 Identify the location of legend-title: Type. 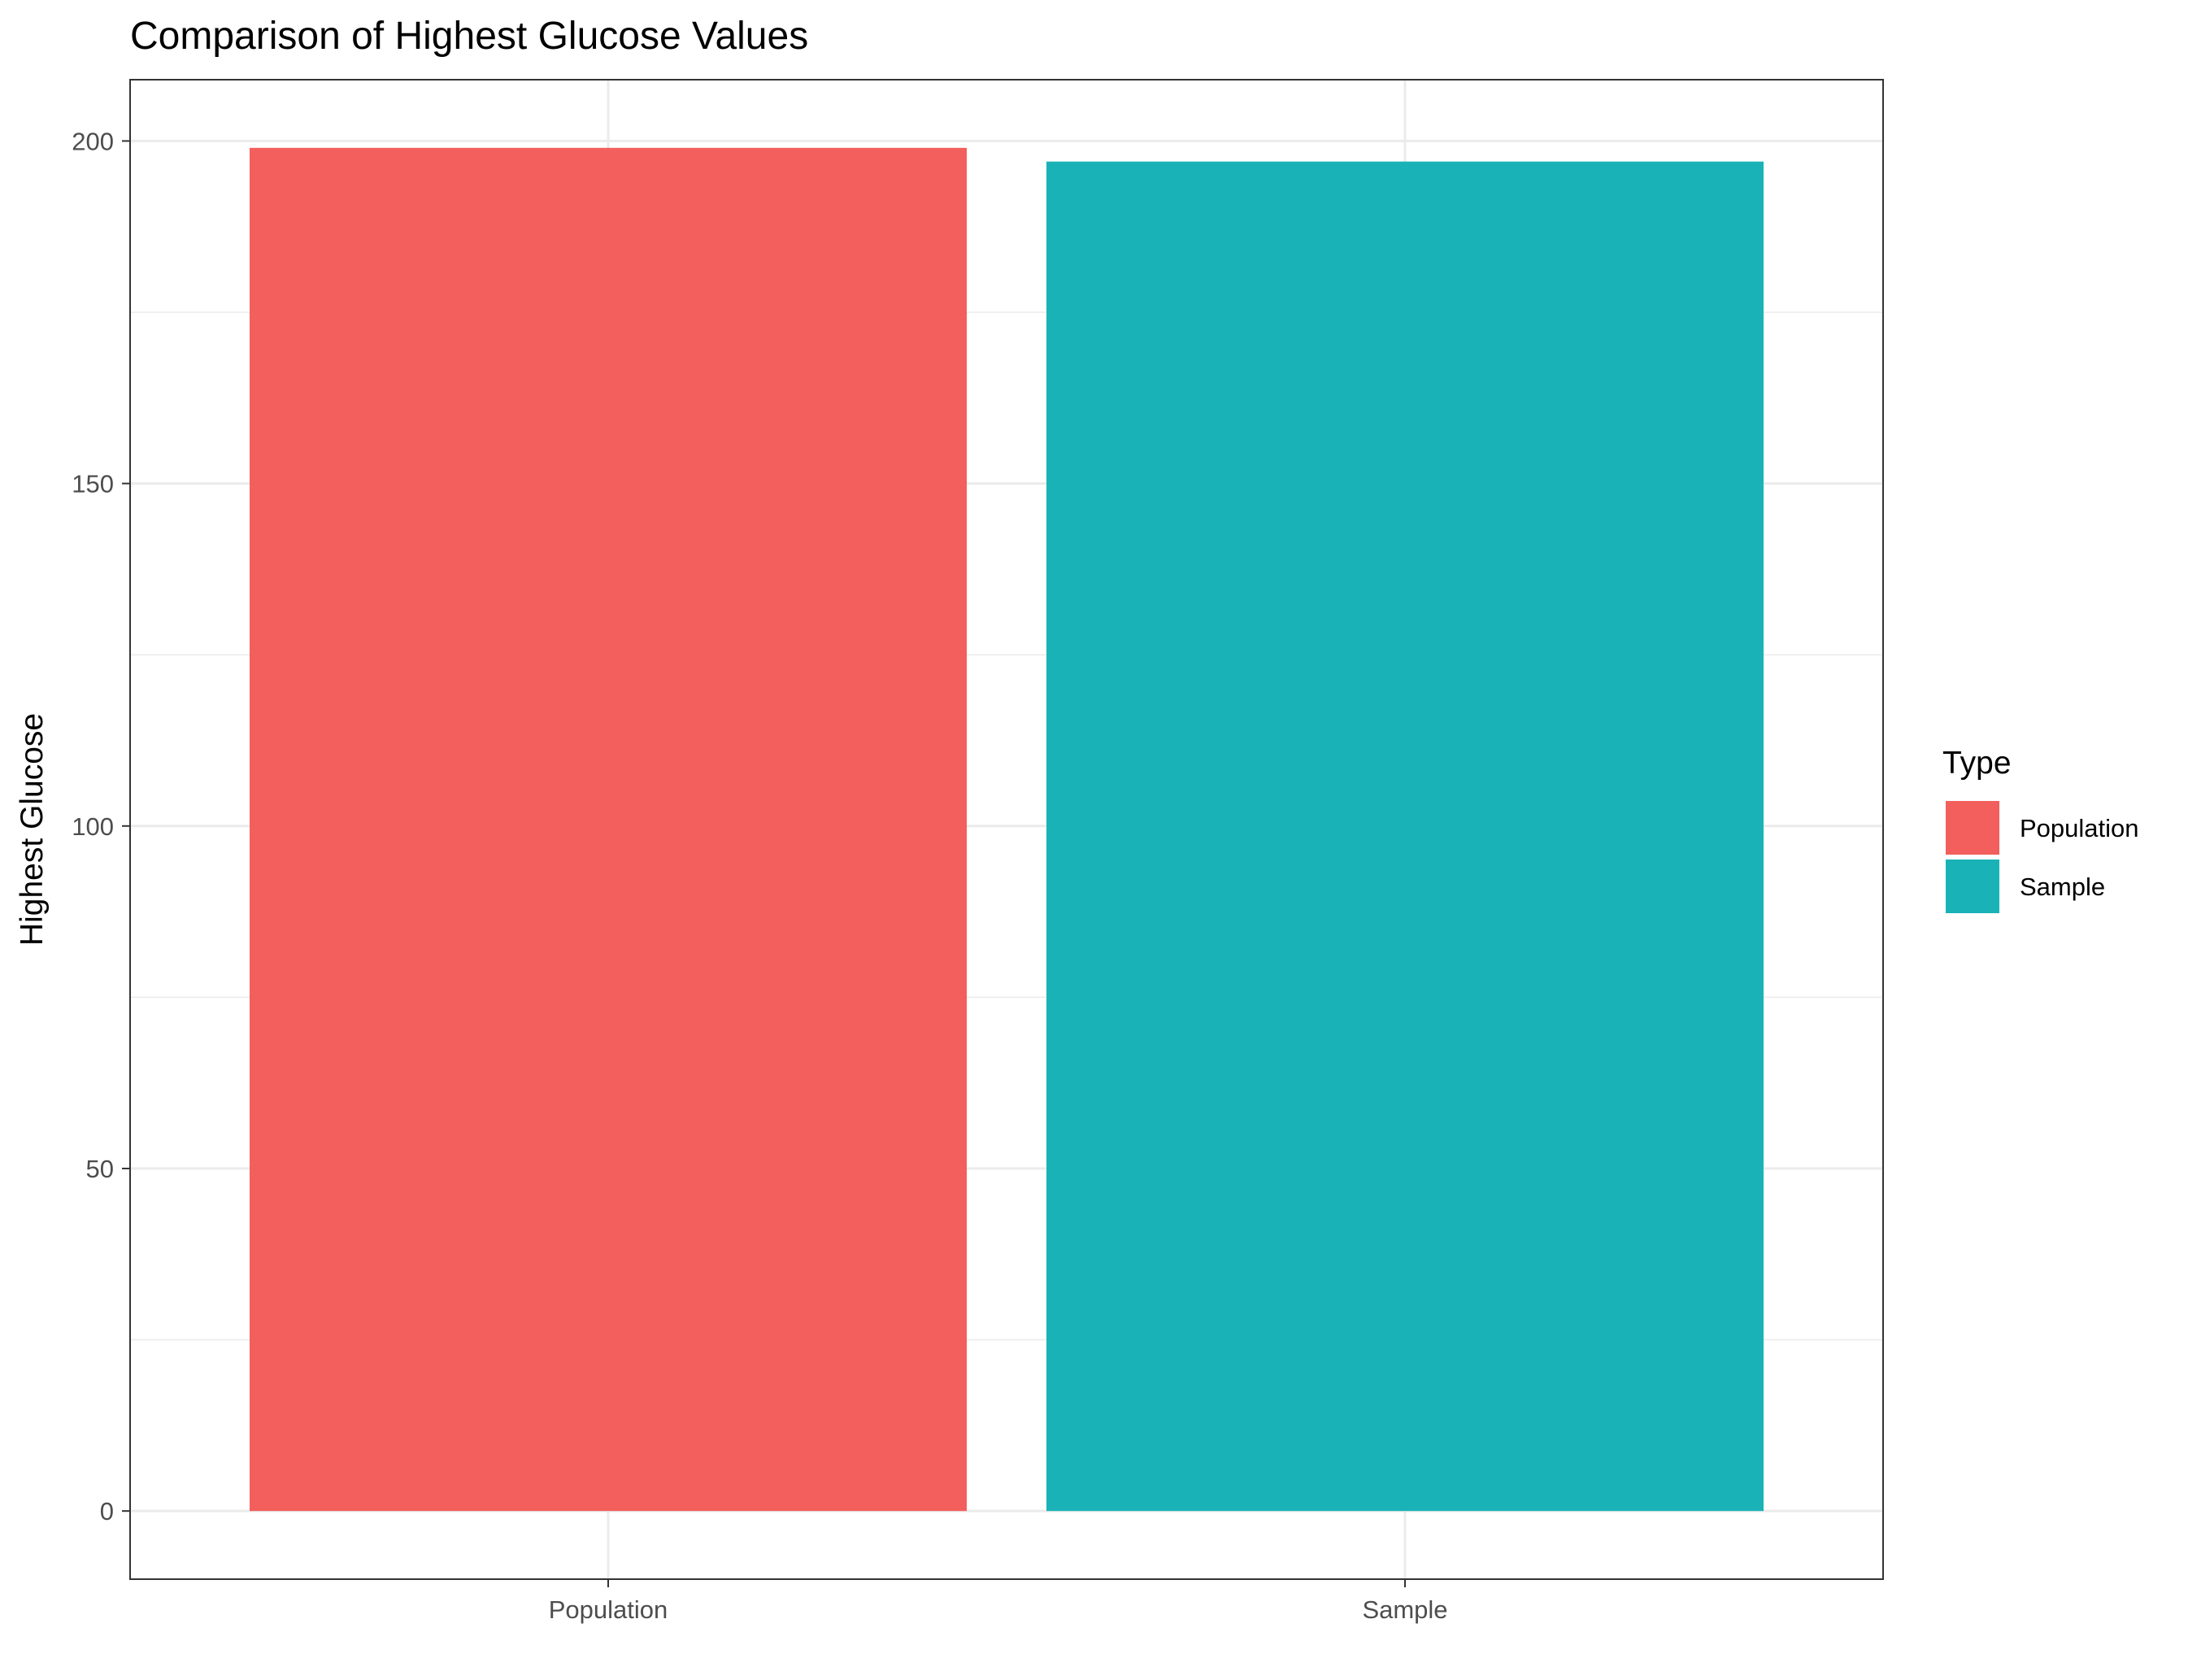
(1977, 764).